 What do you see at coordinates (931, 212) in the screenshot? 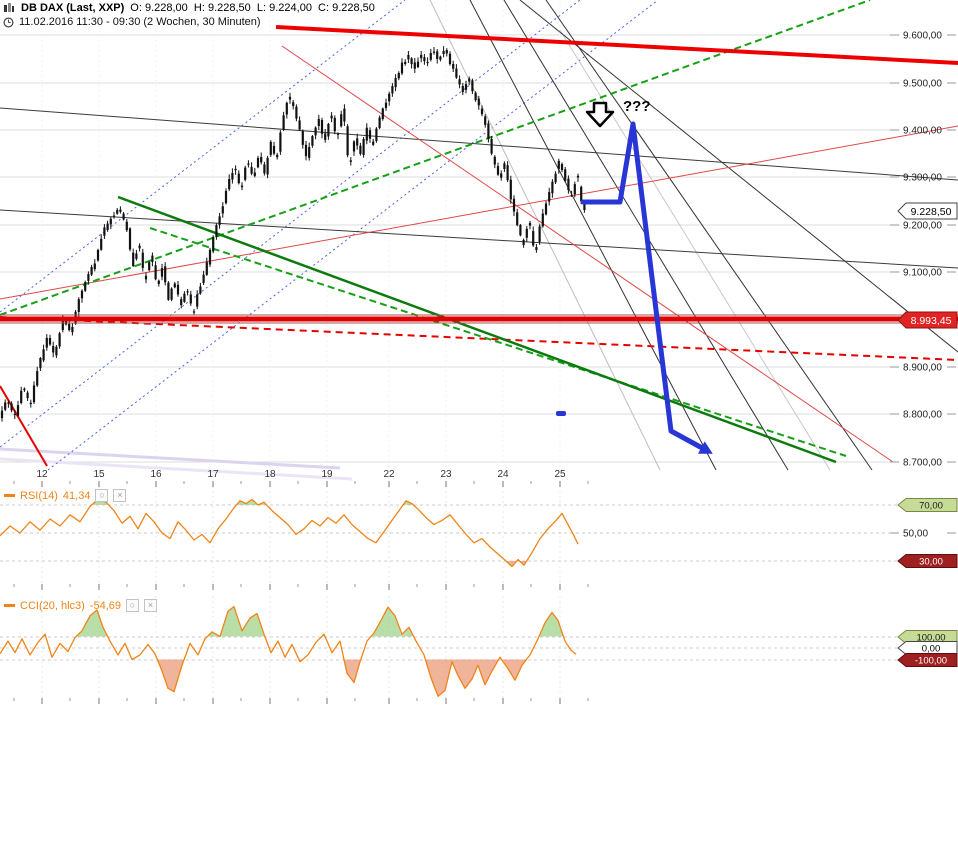
I see `last-price-value: 9.228,50` at bounding box center [931, 212].